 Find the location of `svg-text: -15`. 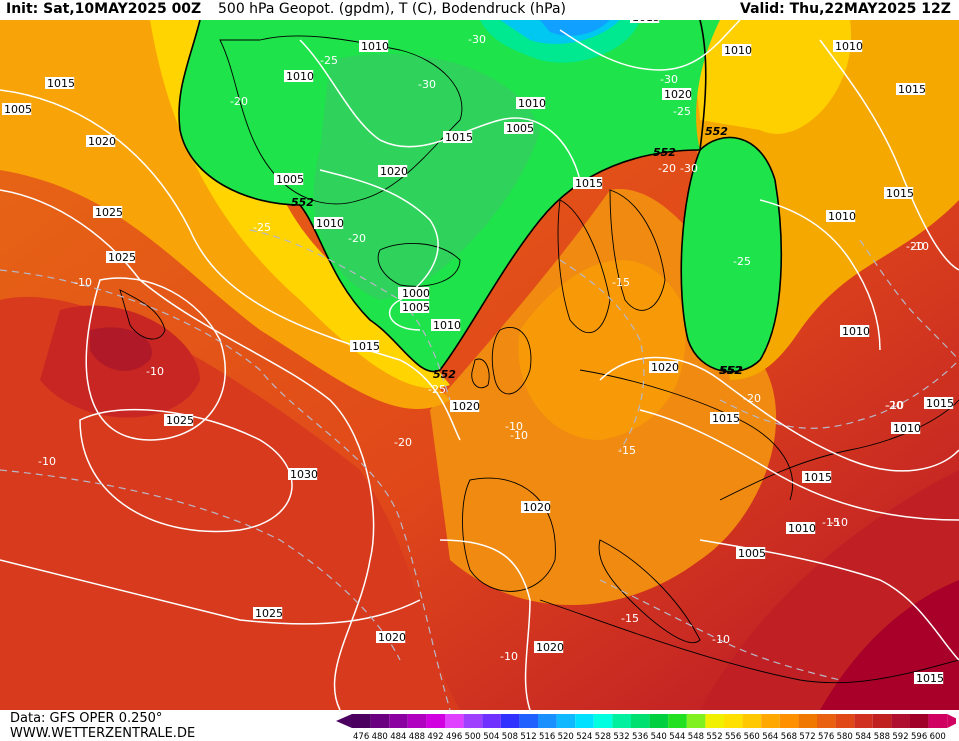

svg-text: -15 is located at coordinates (621, 282).